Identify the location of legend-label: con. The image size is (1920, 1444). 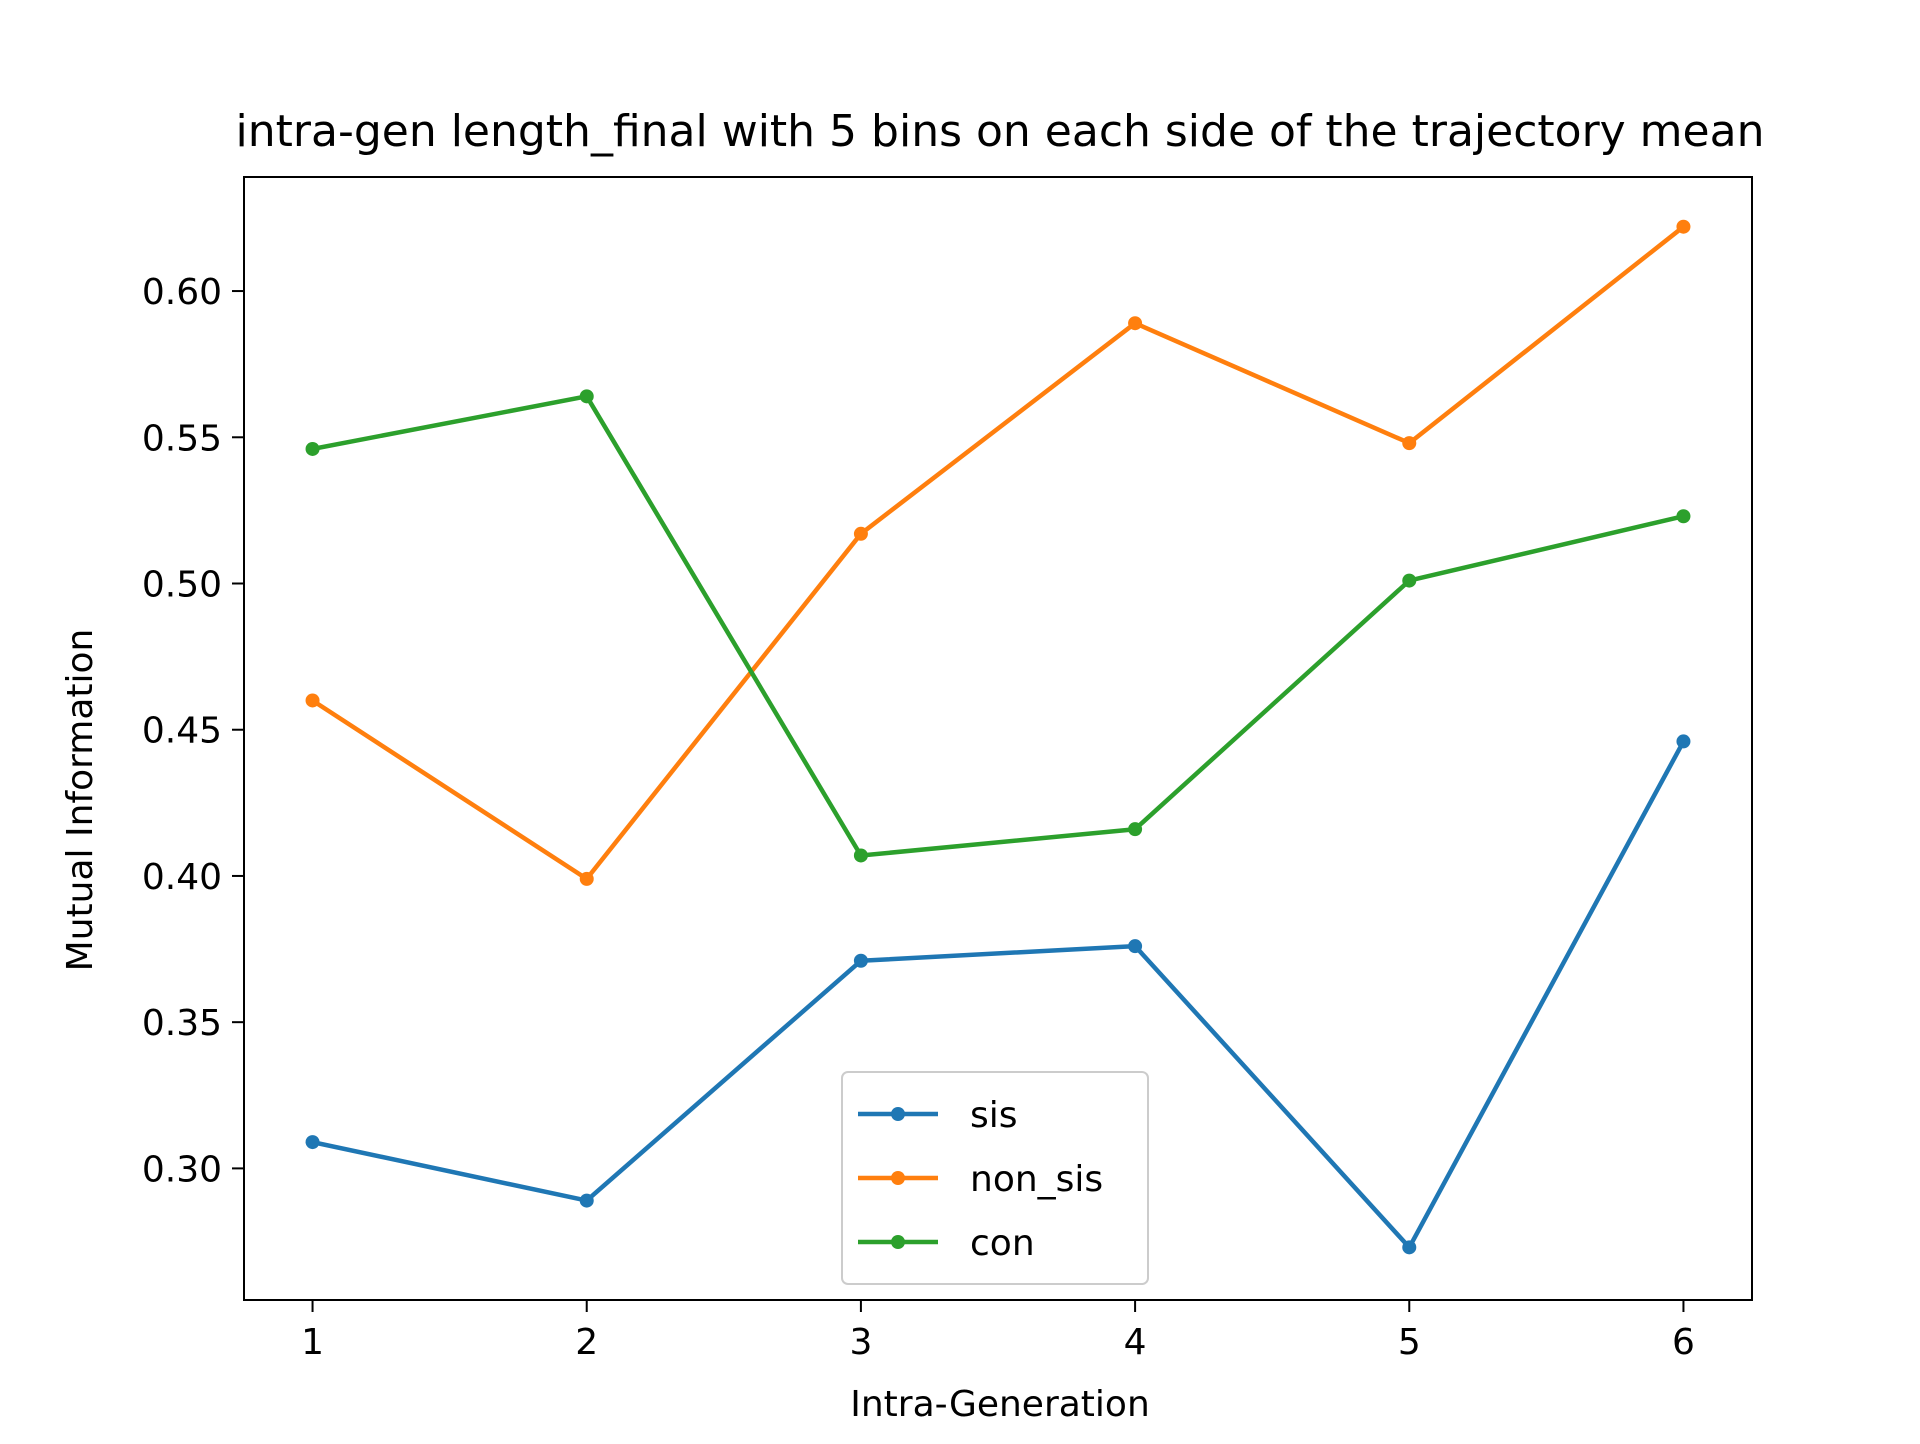
(1002, 1243).